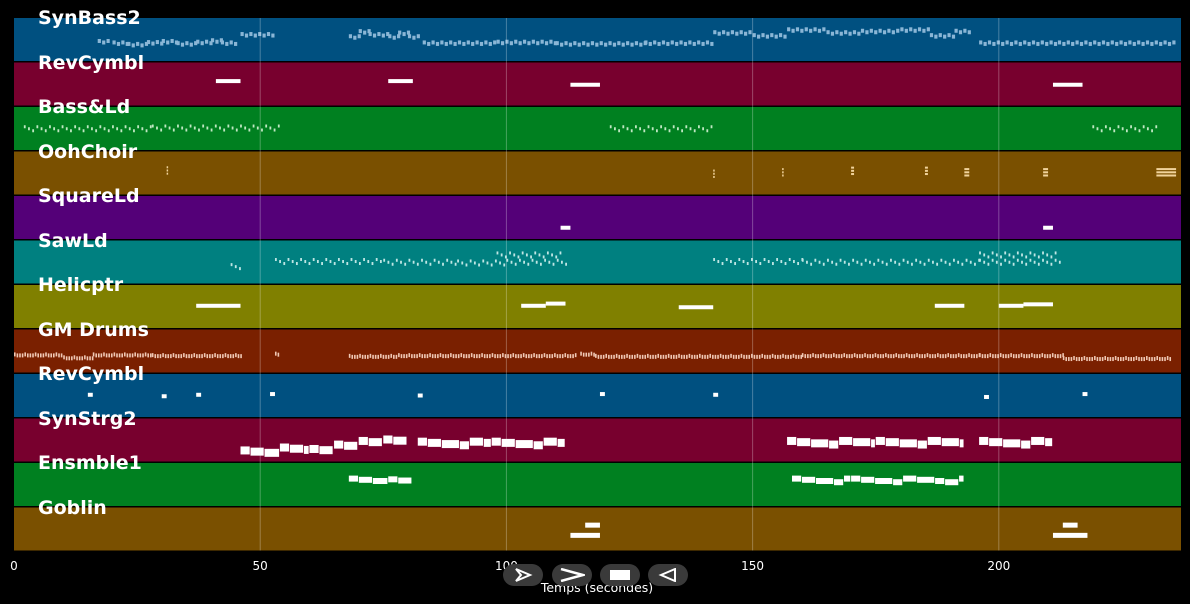 The image size is (1190, 604). I want to click on rewind-button, so click(668, 575).